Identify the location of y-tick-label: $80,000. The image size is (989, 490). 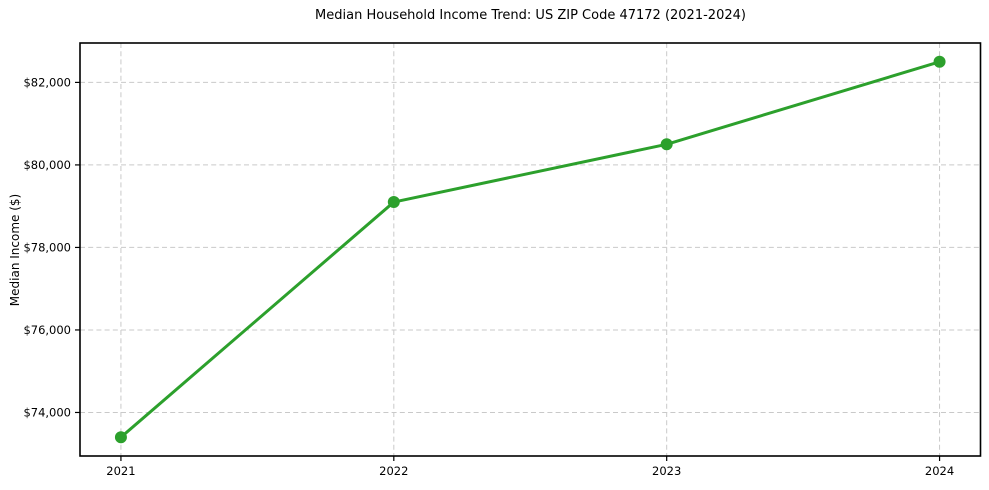
(47, 165).